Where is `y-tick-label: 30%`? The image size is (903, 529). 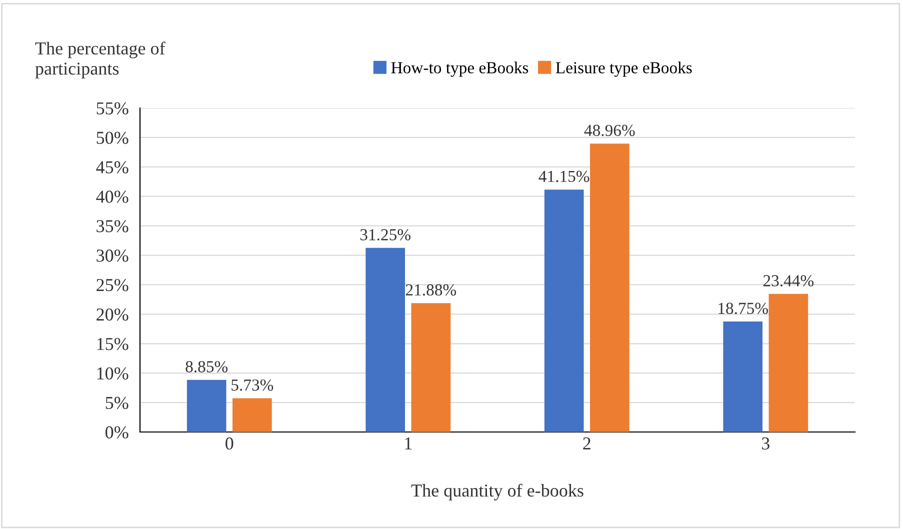
y-tick-label: 30% is located at coordinates (112, 256).